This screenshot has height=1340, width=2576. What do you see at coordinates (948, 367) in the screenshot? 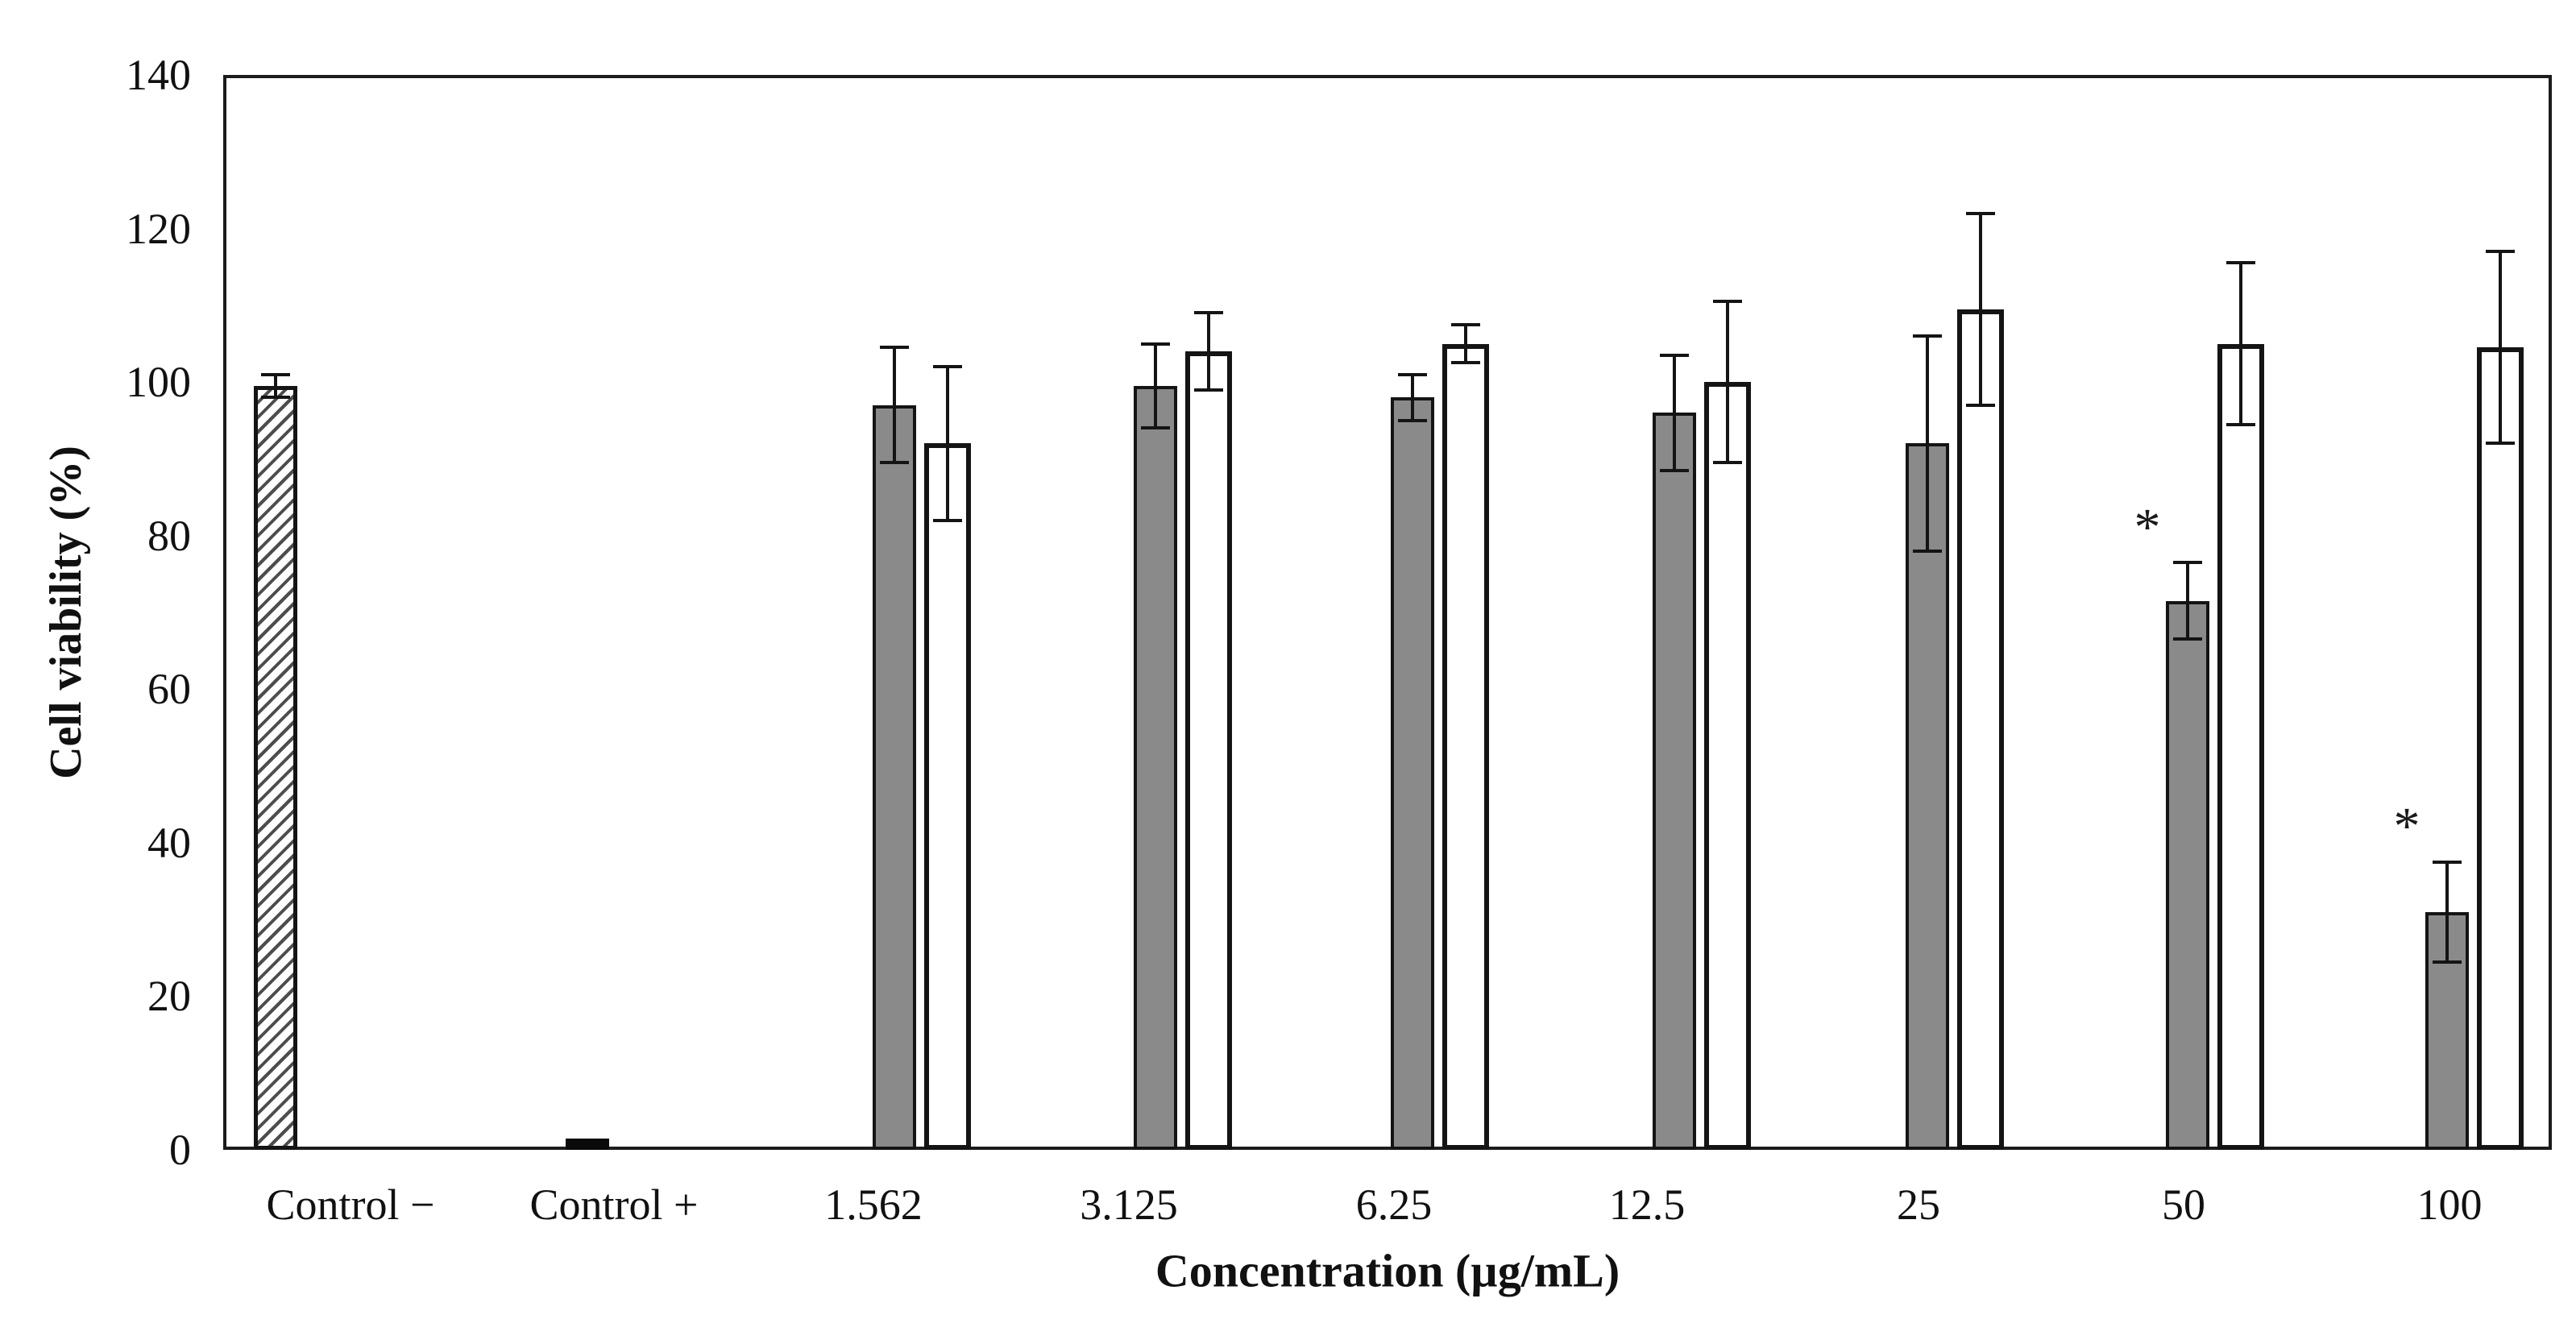
I see `error-cap-top-white-1.562` at bounding box center [948, 367].